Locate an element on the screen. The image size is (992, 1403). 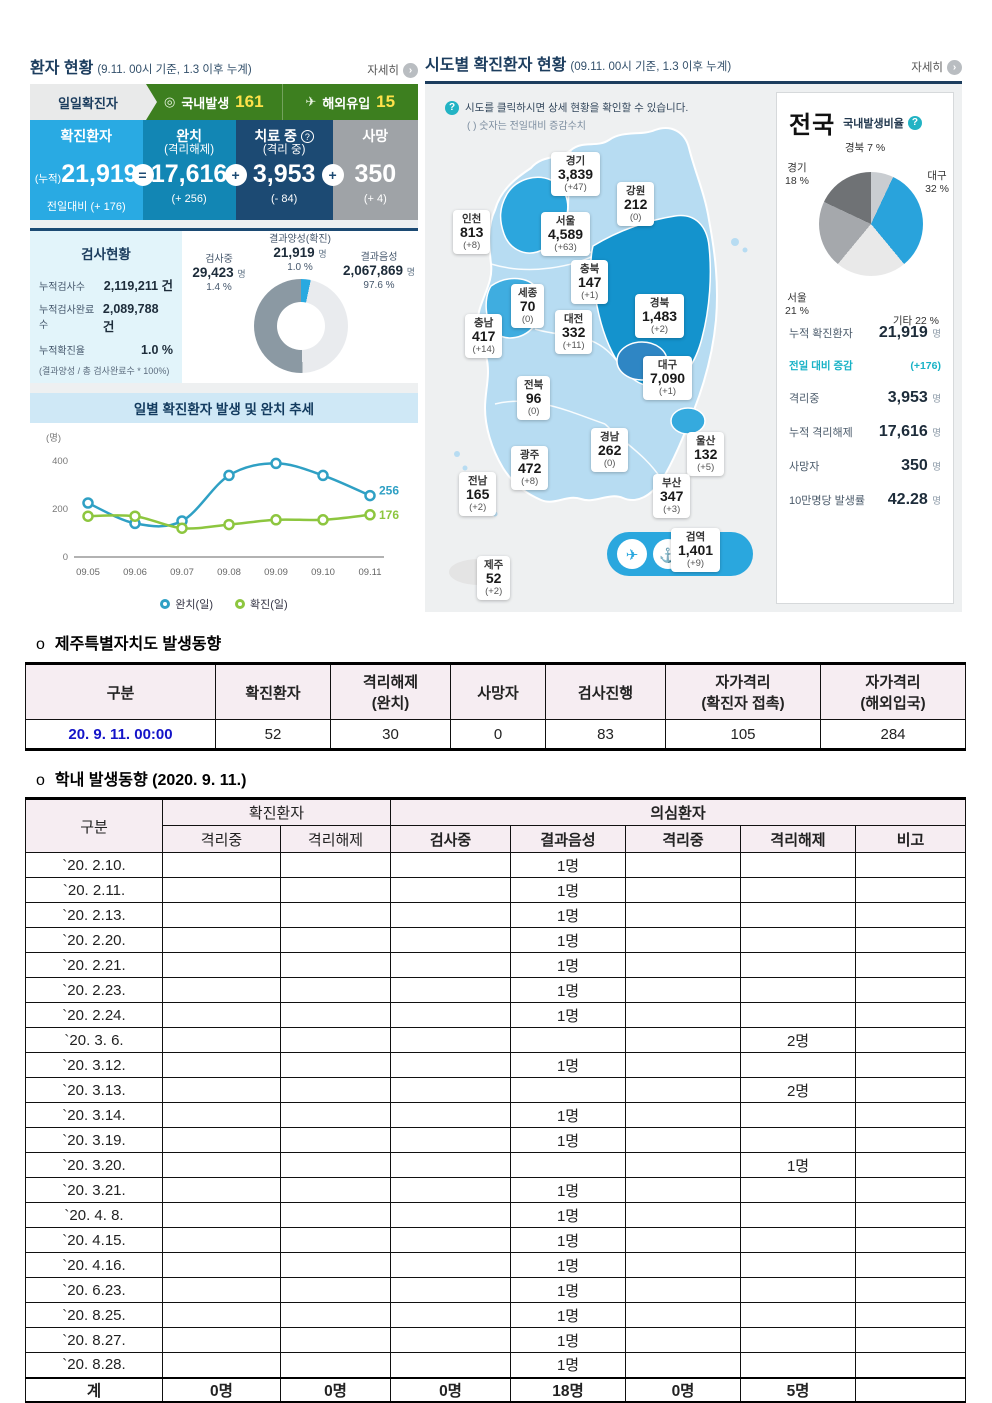
region-callout-제주: 제주 52 (+2) is located at coordinates (494, 578).